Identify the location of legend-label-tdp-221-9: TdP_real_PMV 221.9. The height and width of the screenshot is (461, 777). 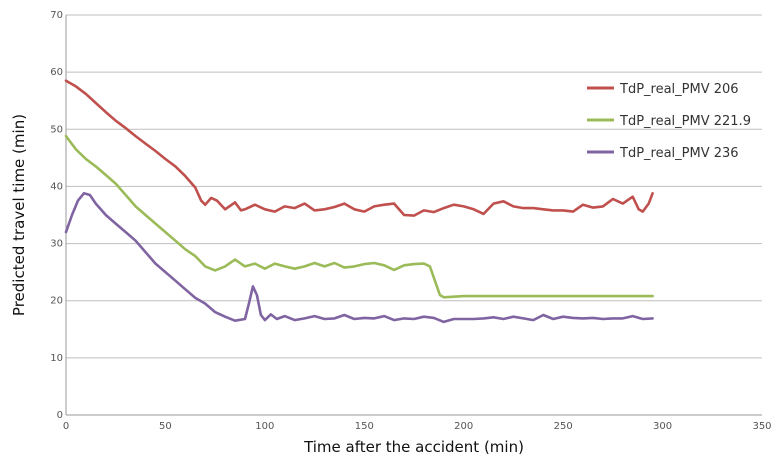
(685, 121).